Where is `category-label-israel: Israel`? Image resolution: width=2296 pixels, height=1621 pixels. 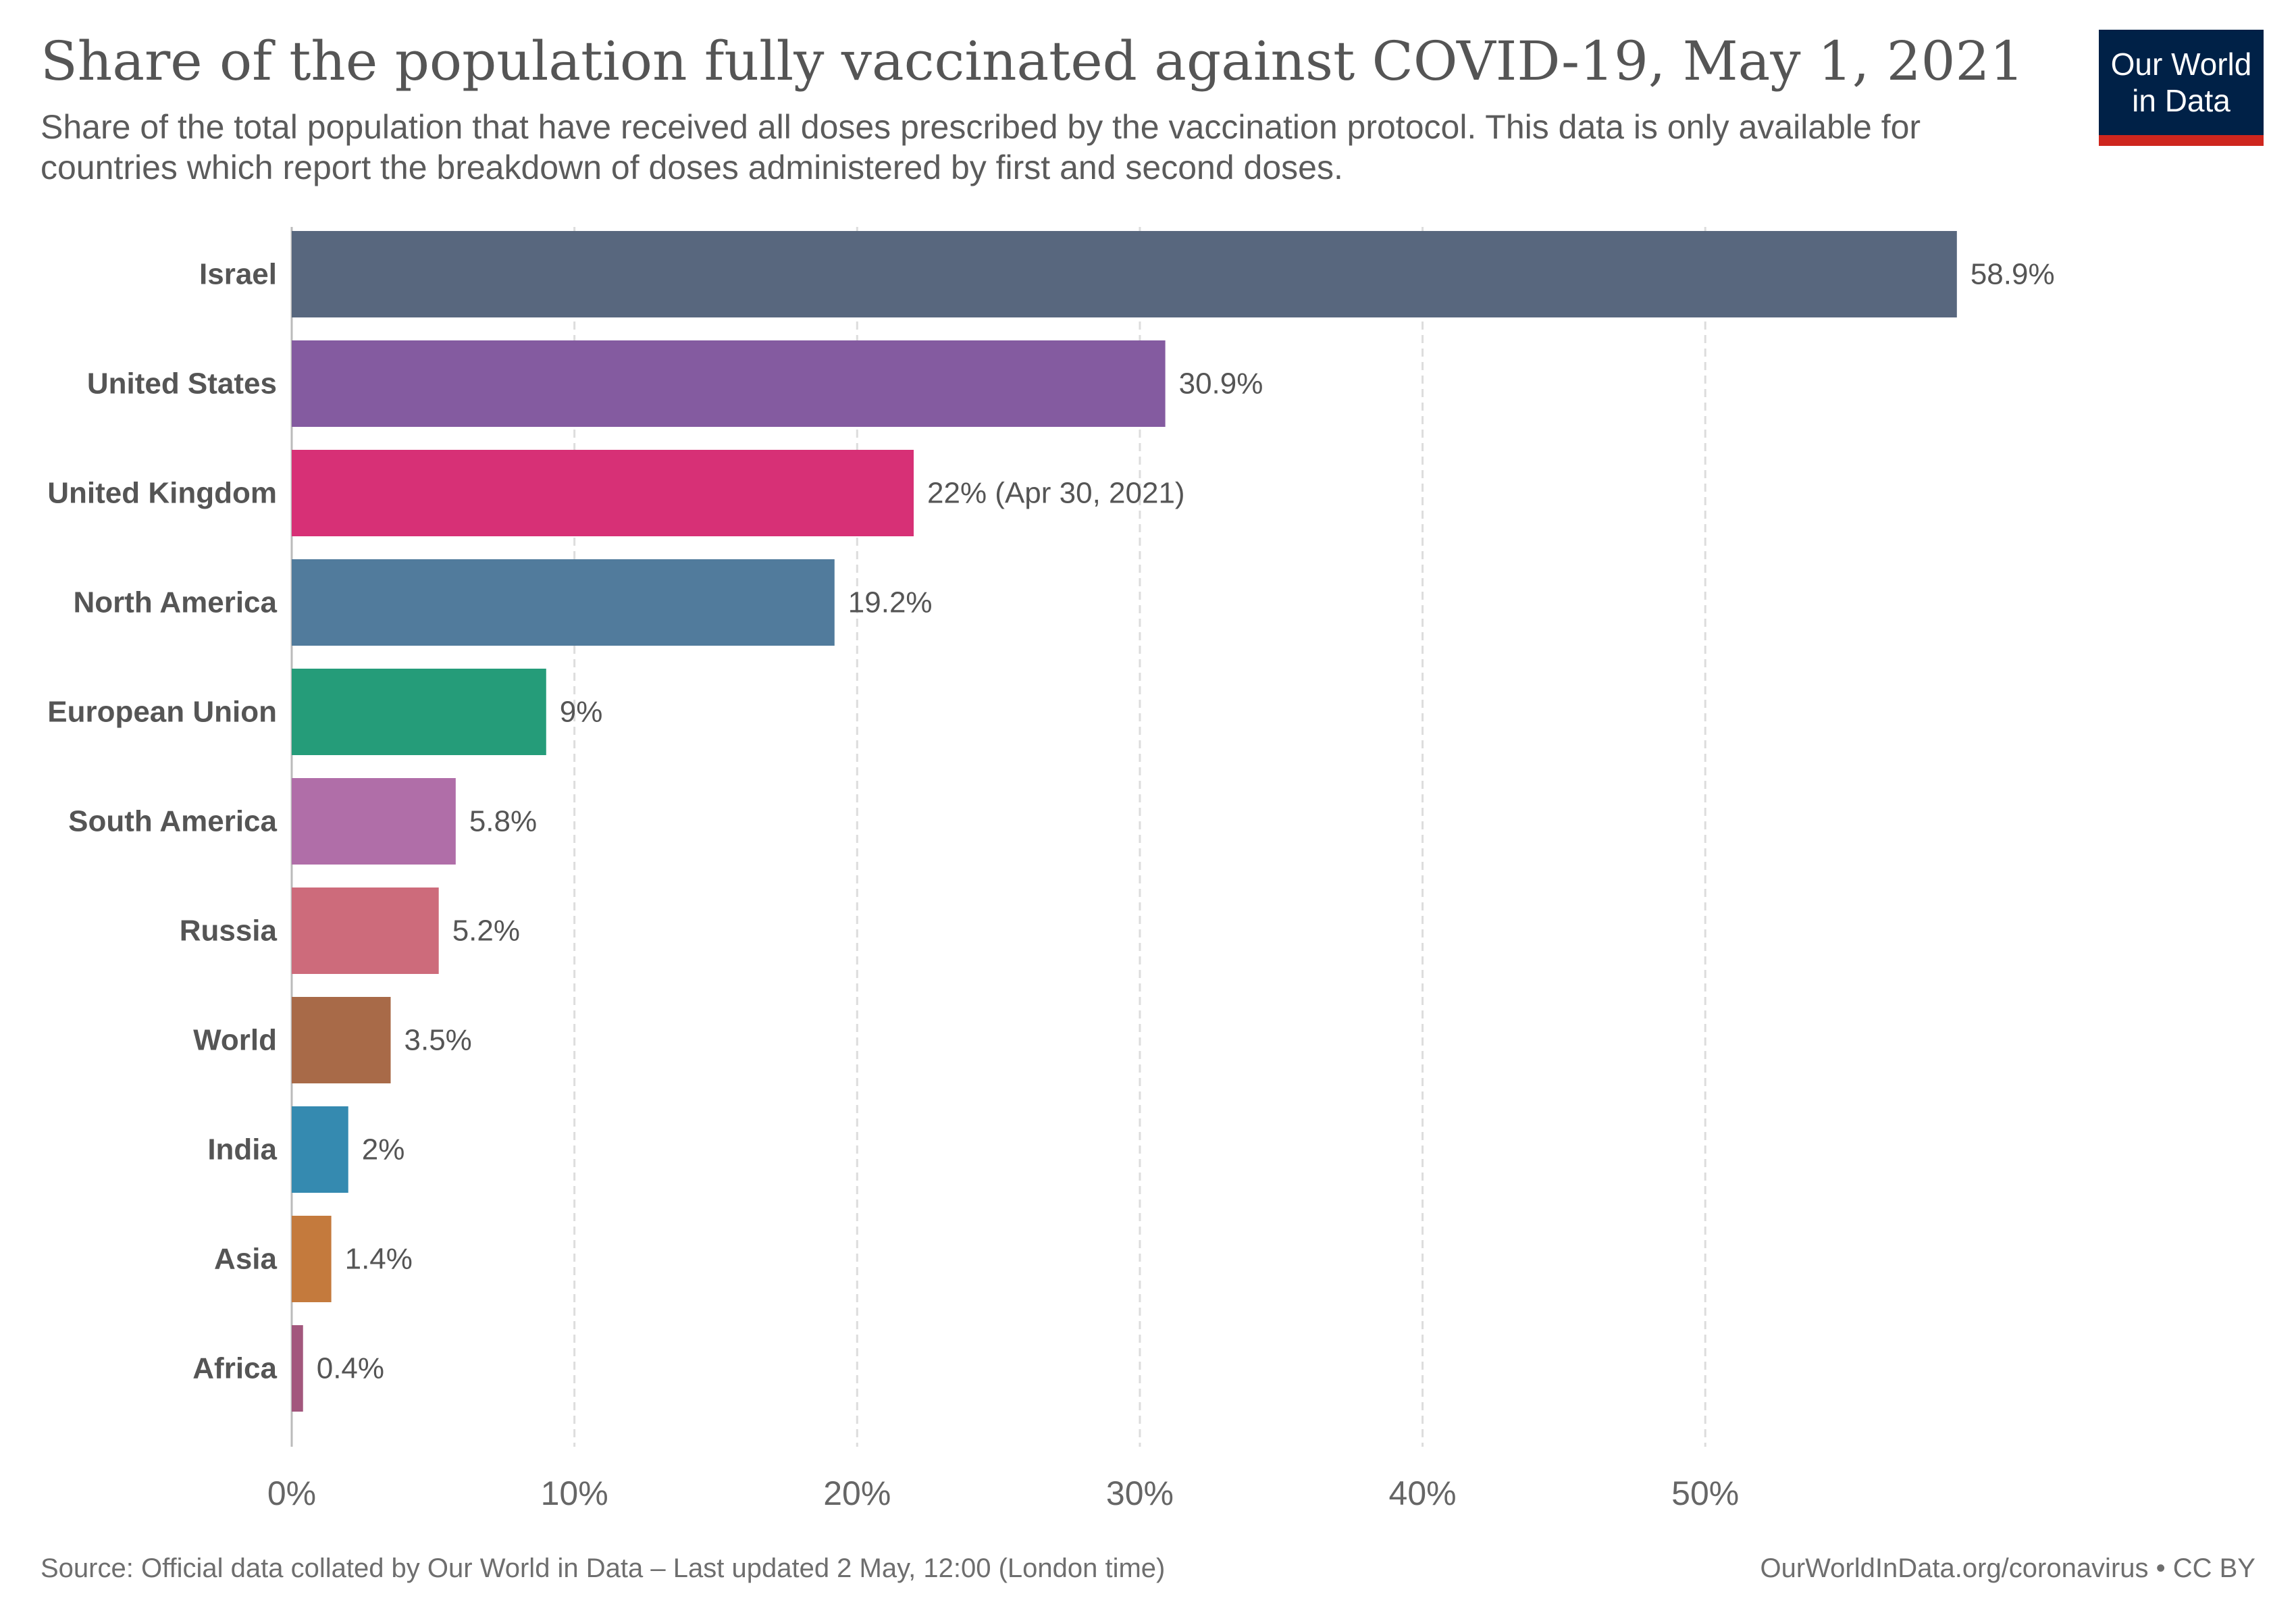
category-label-israel: Israel is located at coordinates (238, 274).